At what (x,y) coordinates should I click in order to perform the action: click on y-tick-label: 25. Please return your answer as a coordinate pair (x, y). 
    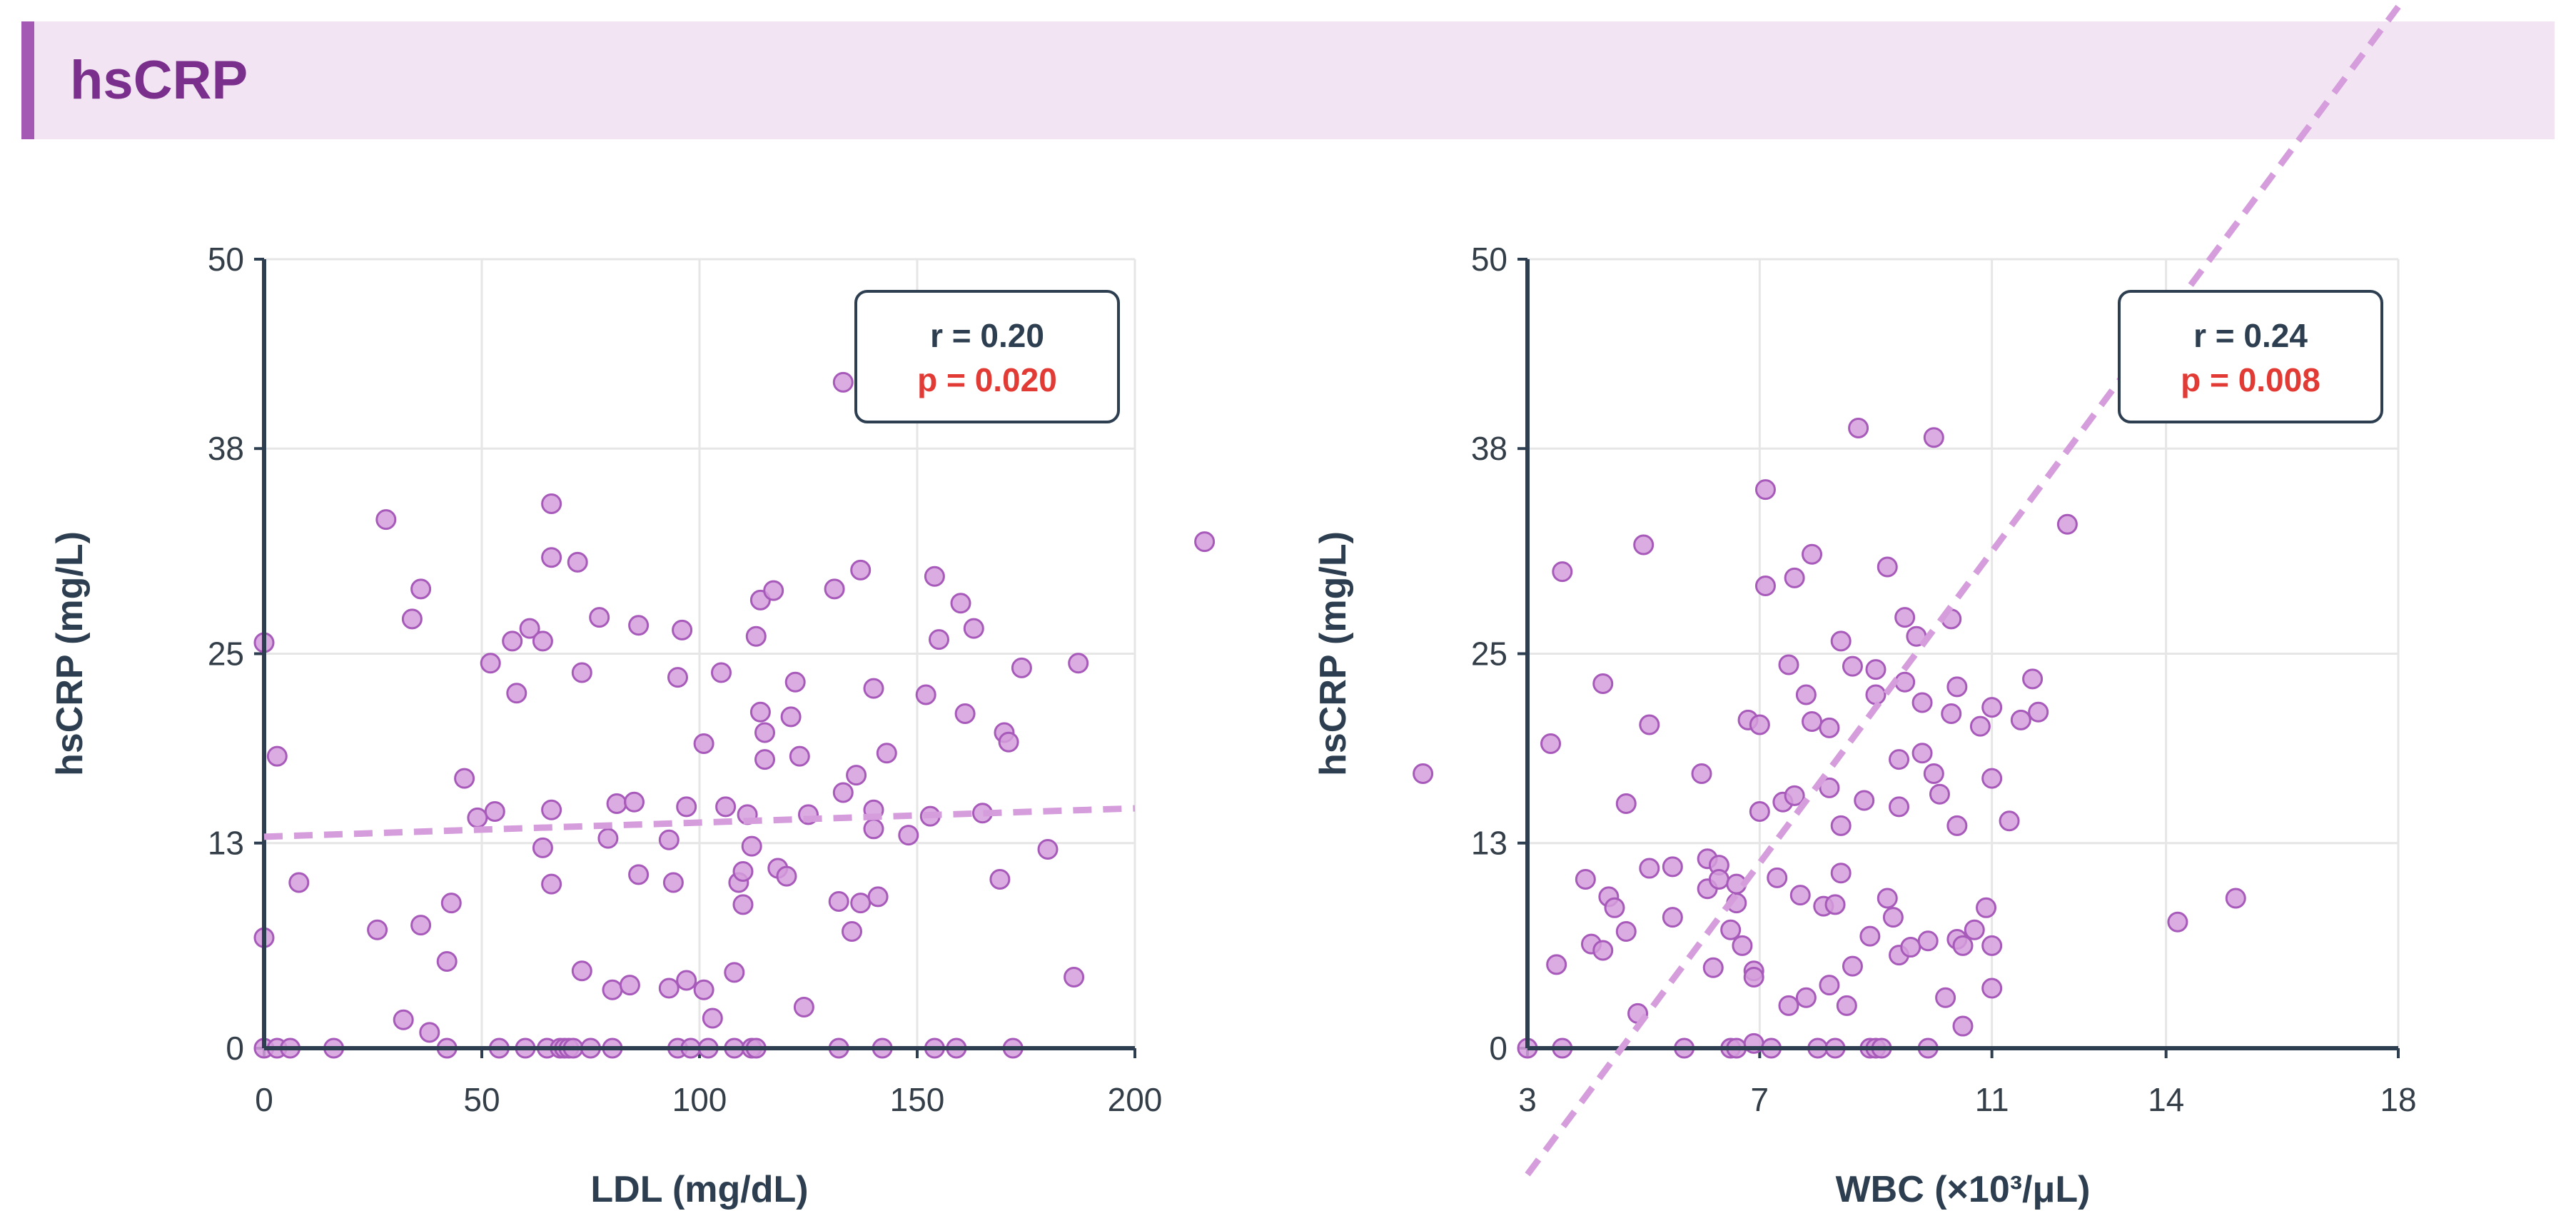
    Looking at the image, I should click on (226, 654).